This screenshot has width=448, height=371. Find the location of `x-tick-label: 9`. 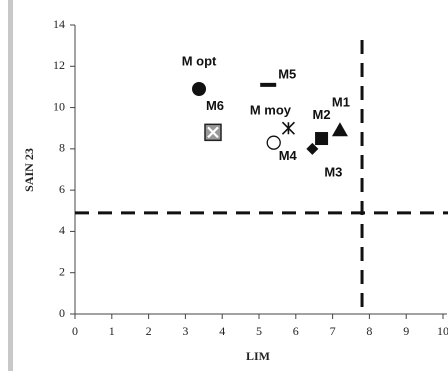

x-tick-label: 9 is located at coordinates (406, 331).